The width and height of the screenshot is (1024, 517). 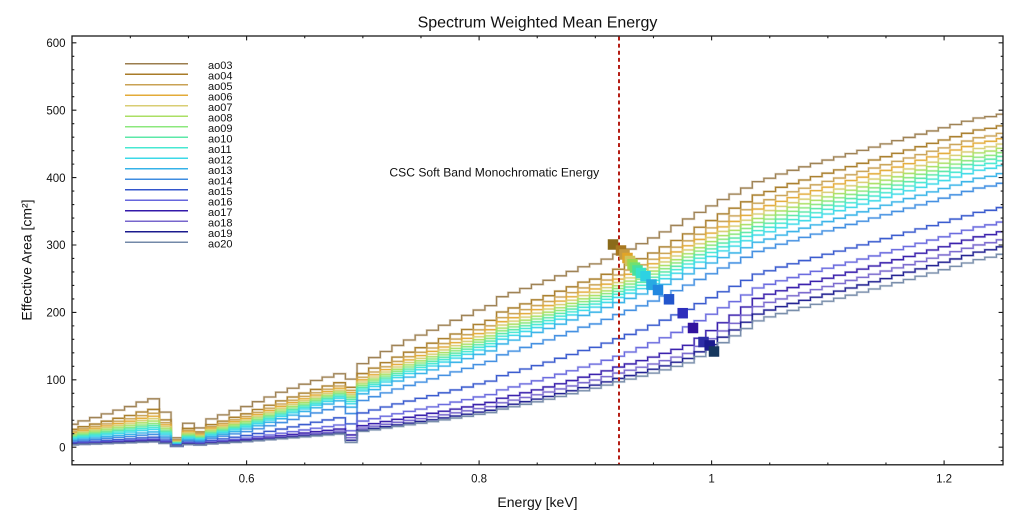 What do you see at coordinates (27, 259) in the screenshot?
I see `svg-text: Effective Area [cm²]` at bounding box center [27, 259].